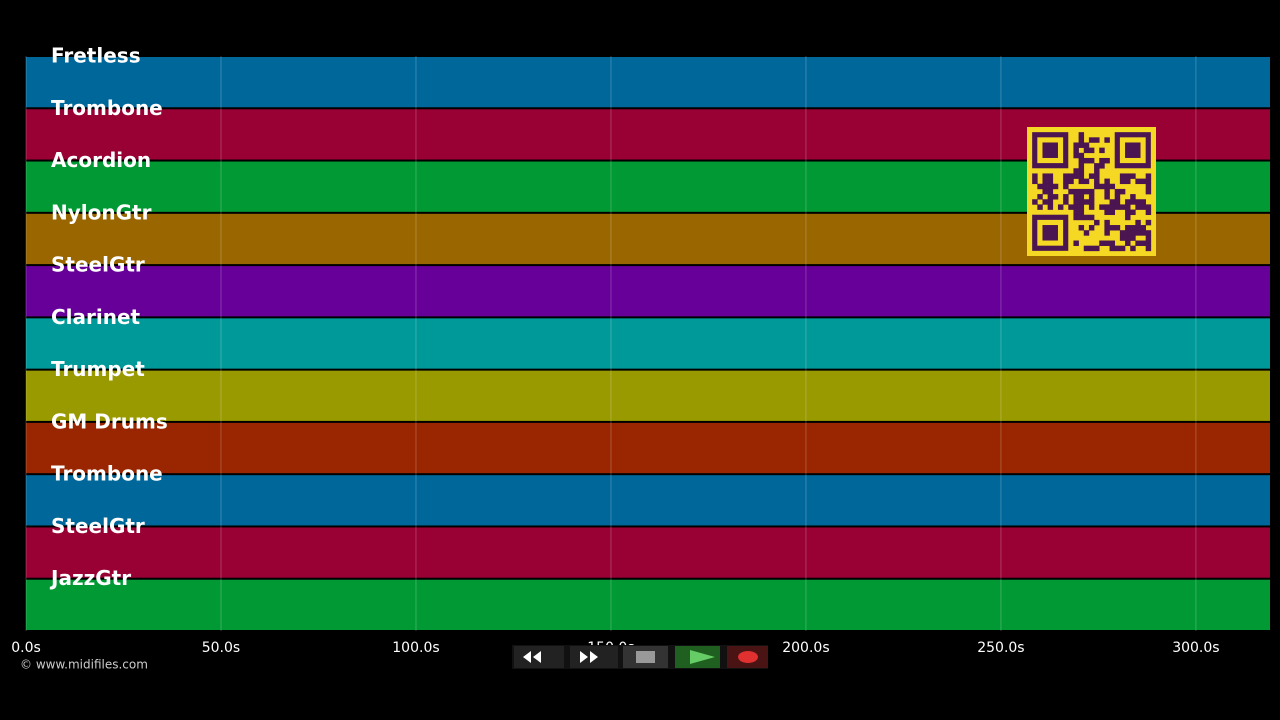 The width and height of the screenshot is (1280, 720). I want to click on rewind-icon, so click(532, 657).